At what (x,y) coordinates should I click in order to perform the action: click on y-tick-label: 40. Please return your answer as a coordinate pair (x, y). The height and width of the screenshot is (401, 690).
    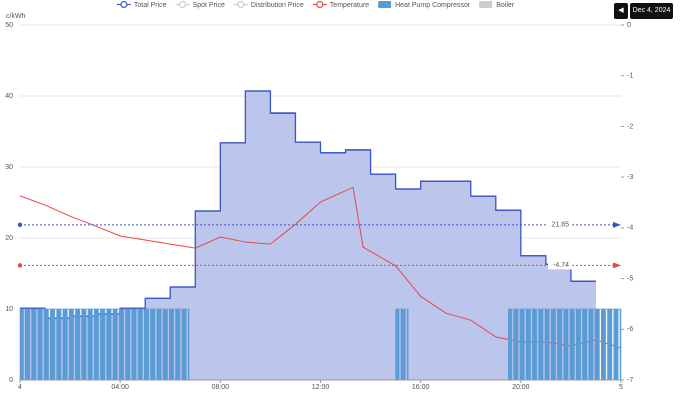
    Looking at the image, I should click on (9, 96).